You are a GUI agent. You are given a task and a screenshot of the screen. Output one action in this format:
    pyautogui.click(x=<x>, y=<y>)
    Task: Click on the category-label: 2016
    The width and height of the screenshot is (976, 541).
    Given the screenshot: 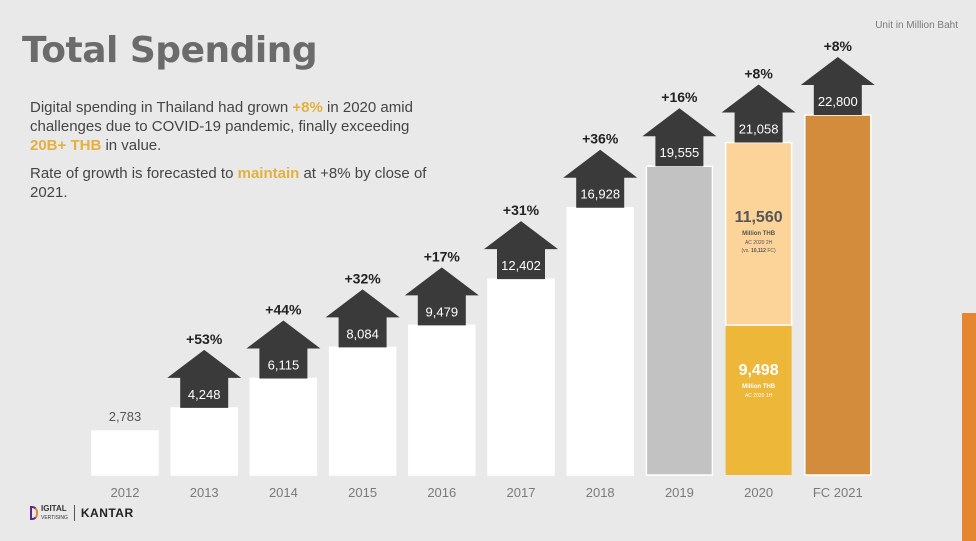 What is the action you would take?
    pyautogui.click(x=441, y=492)
    